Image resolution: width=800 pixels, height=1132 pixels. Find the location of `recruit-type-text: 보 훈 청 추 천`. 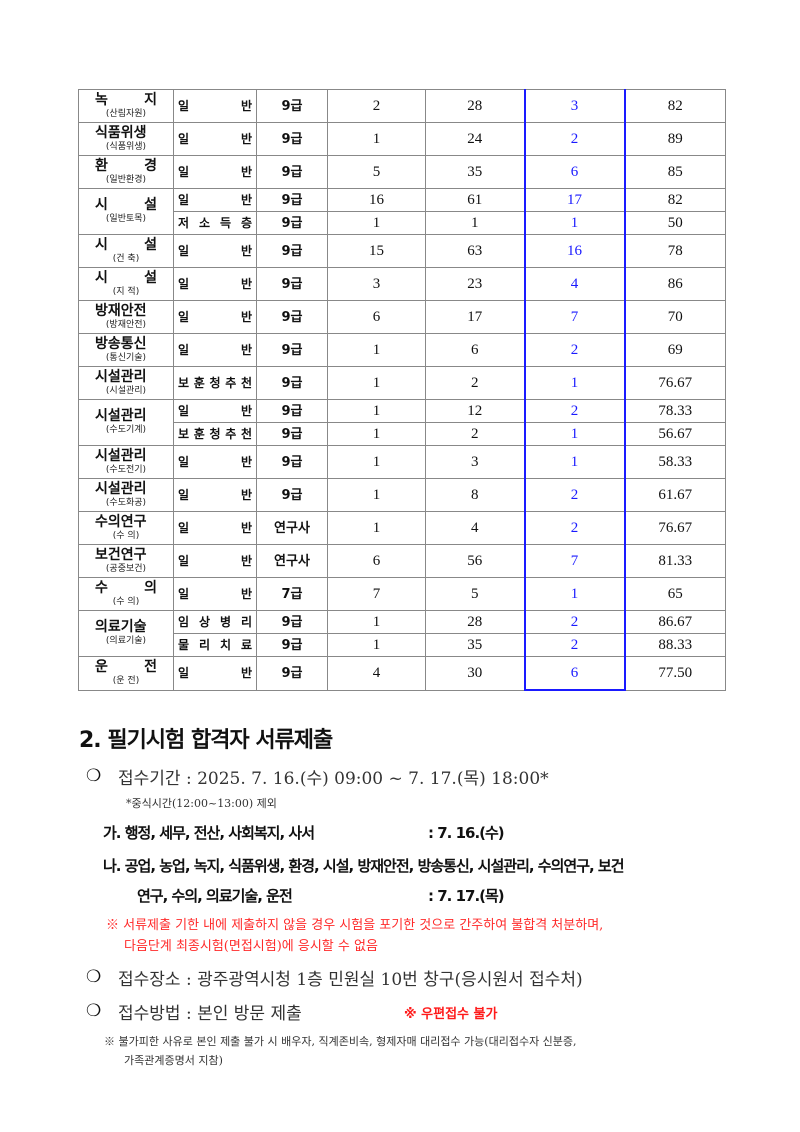

recruit-type-text: 보 훈 청 추 천 is located at coordinates (215, 383).